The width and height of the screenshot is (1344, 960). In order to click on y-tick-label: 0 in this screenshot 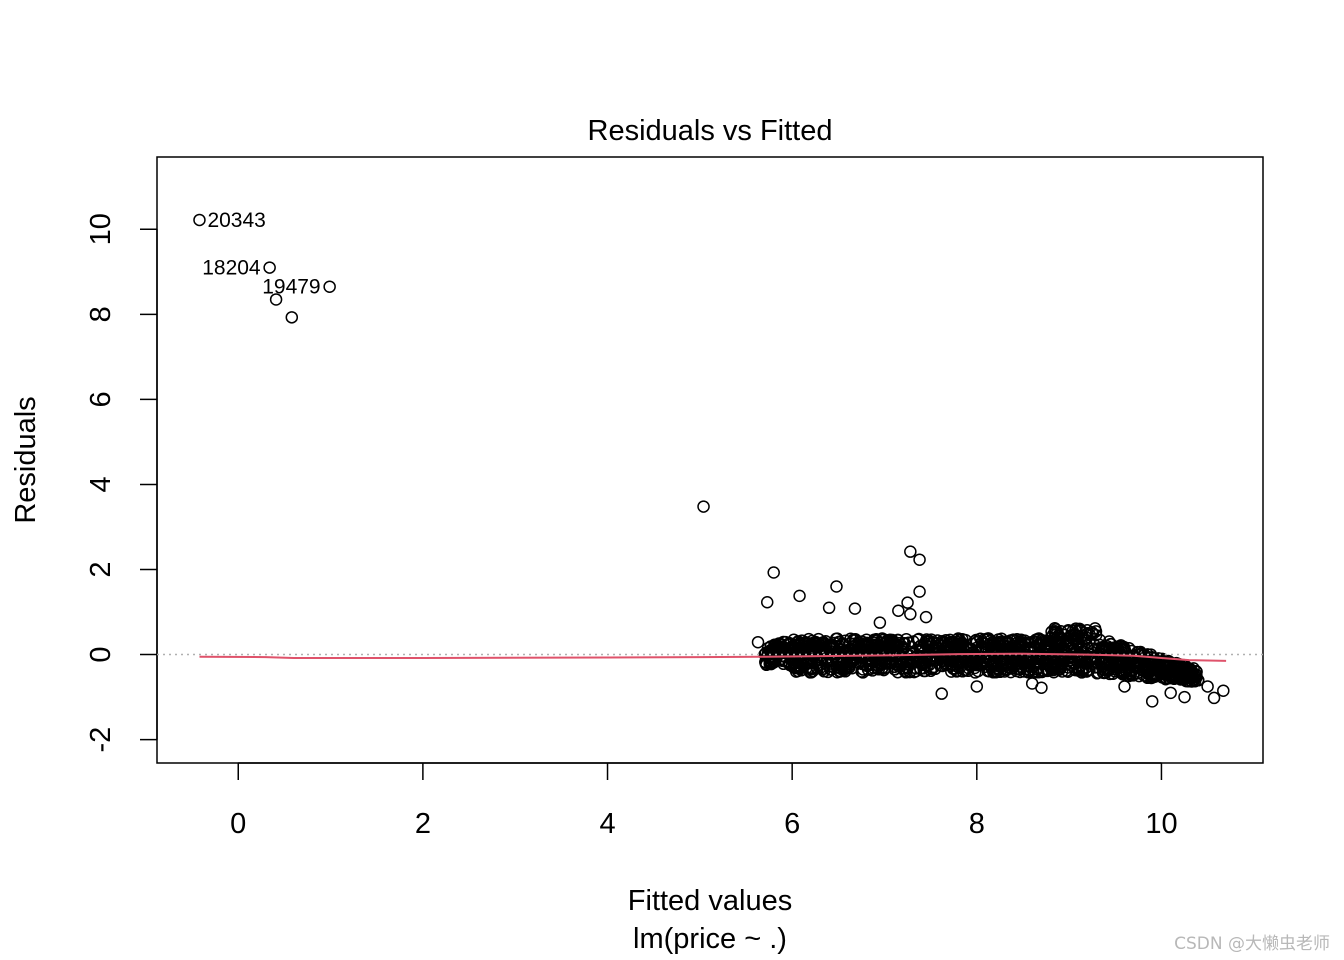, I will do `click(101, 654)`.